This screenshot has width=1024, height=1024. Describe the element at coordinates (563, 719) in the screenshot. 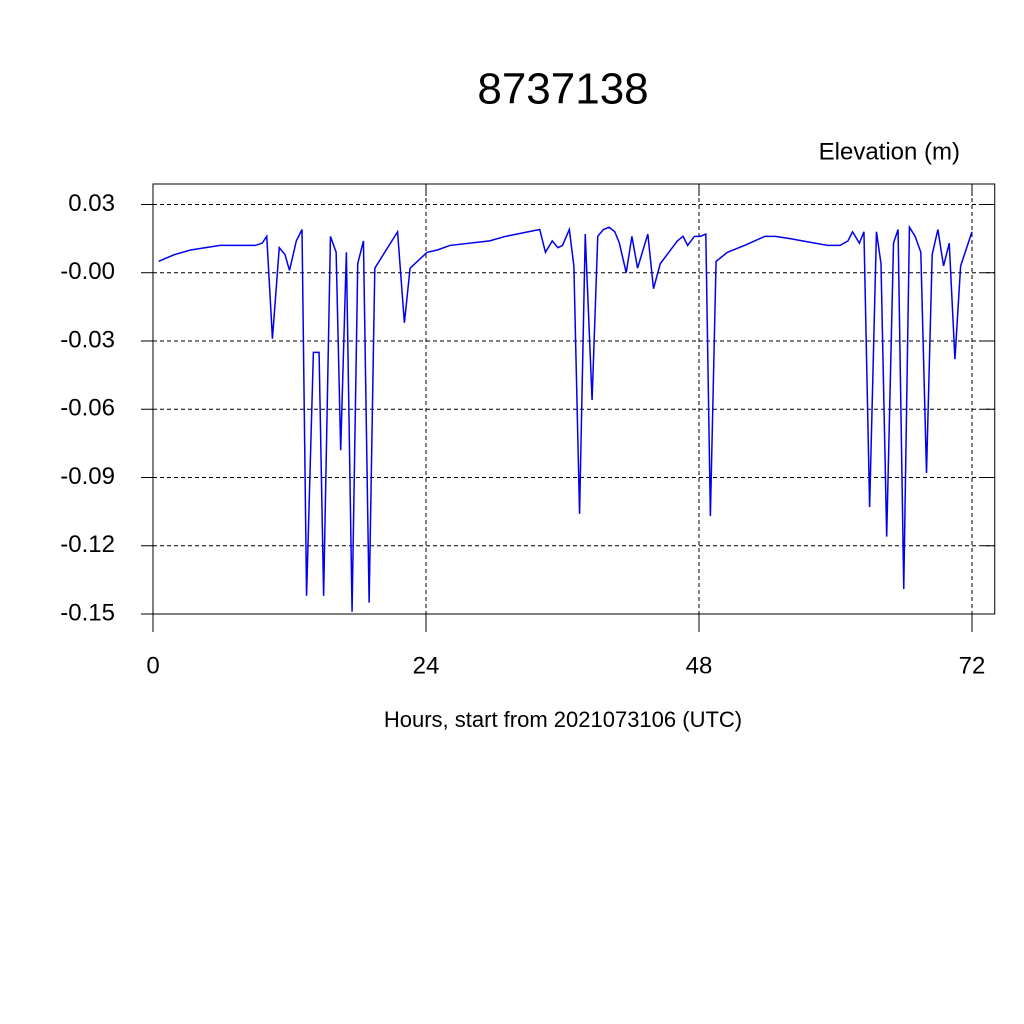

I see `x-axis-title: Hours, start from 2021073106 (UTC)` at that location.